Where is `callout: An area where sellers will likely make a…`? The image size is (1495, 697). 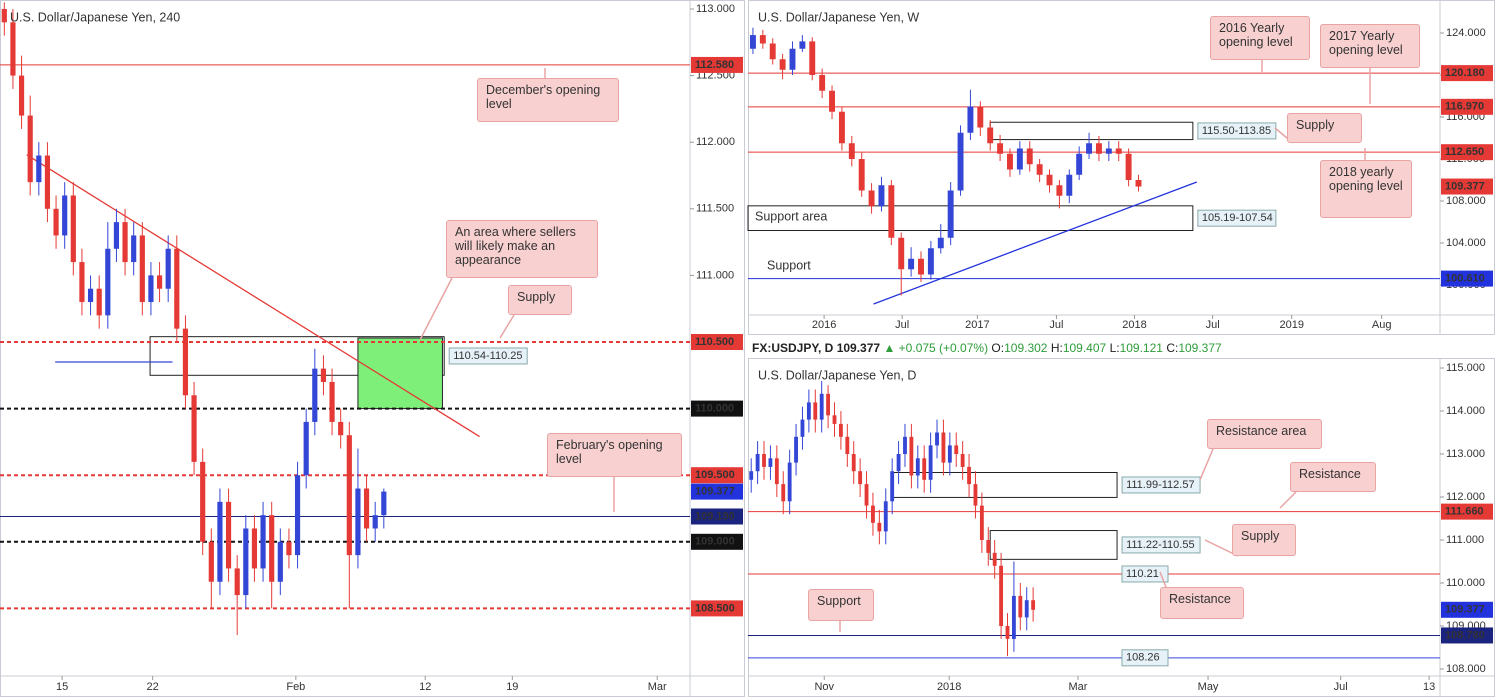 callout: An area where sellers will likely make a… is located at coordinates (522, 249).